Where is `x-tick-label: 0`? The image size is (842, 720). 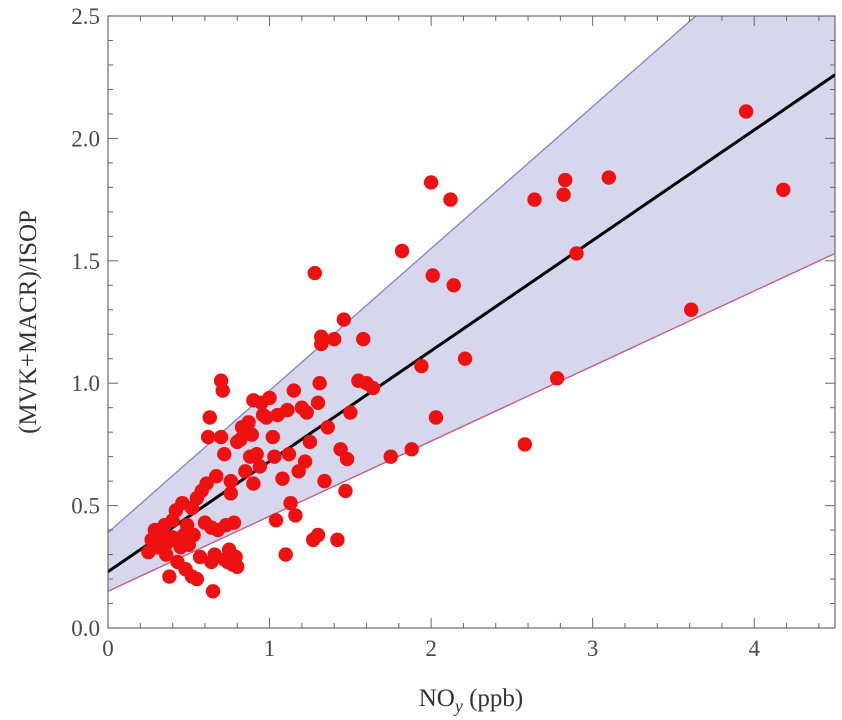 x-tick-label: 0 is located at coordinates (108, 648).